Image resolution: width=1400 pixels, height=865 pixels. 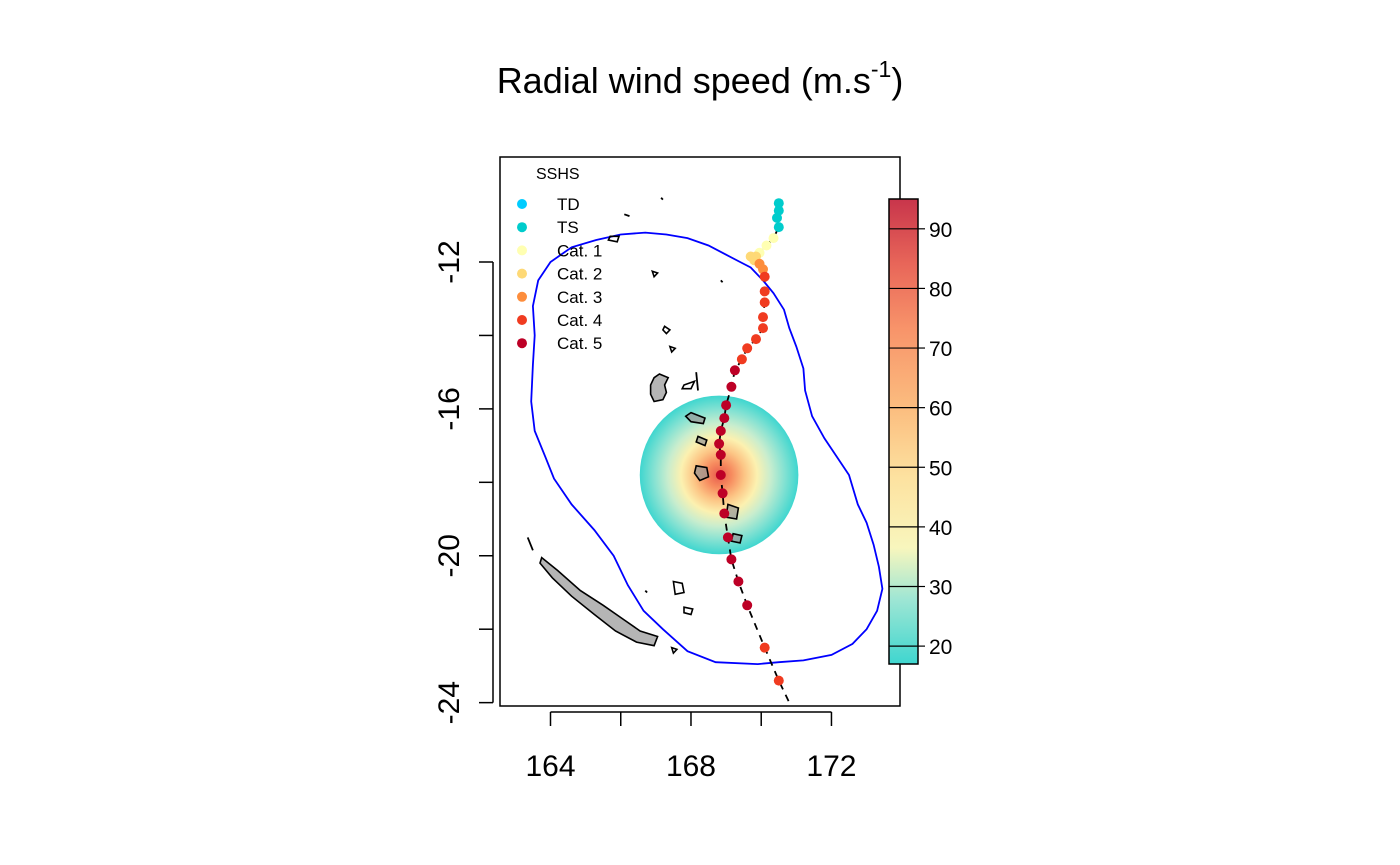 What do you see at coordinates (940, 647) in the screenshot?
I see `colorbar-label: 20` at bounding box center [940, 647].